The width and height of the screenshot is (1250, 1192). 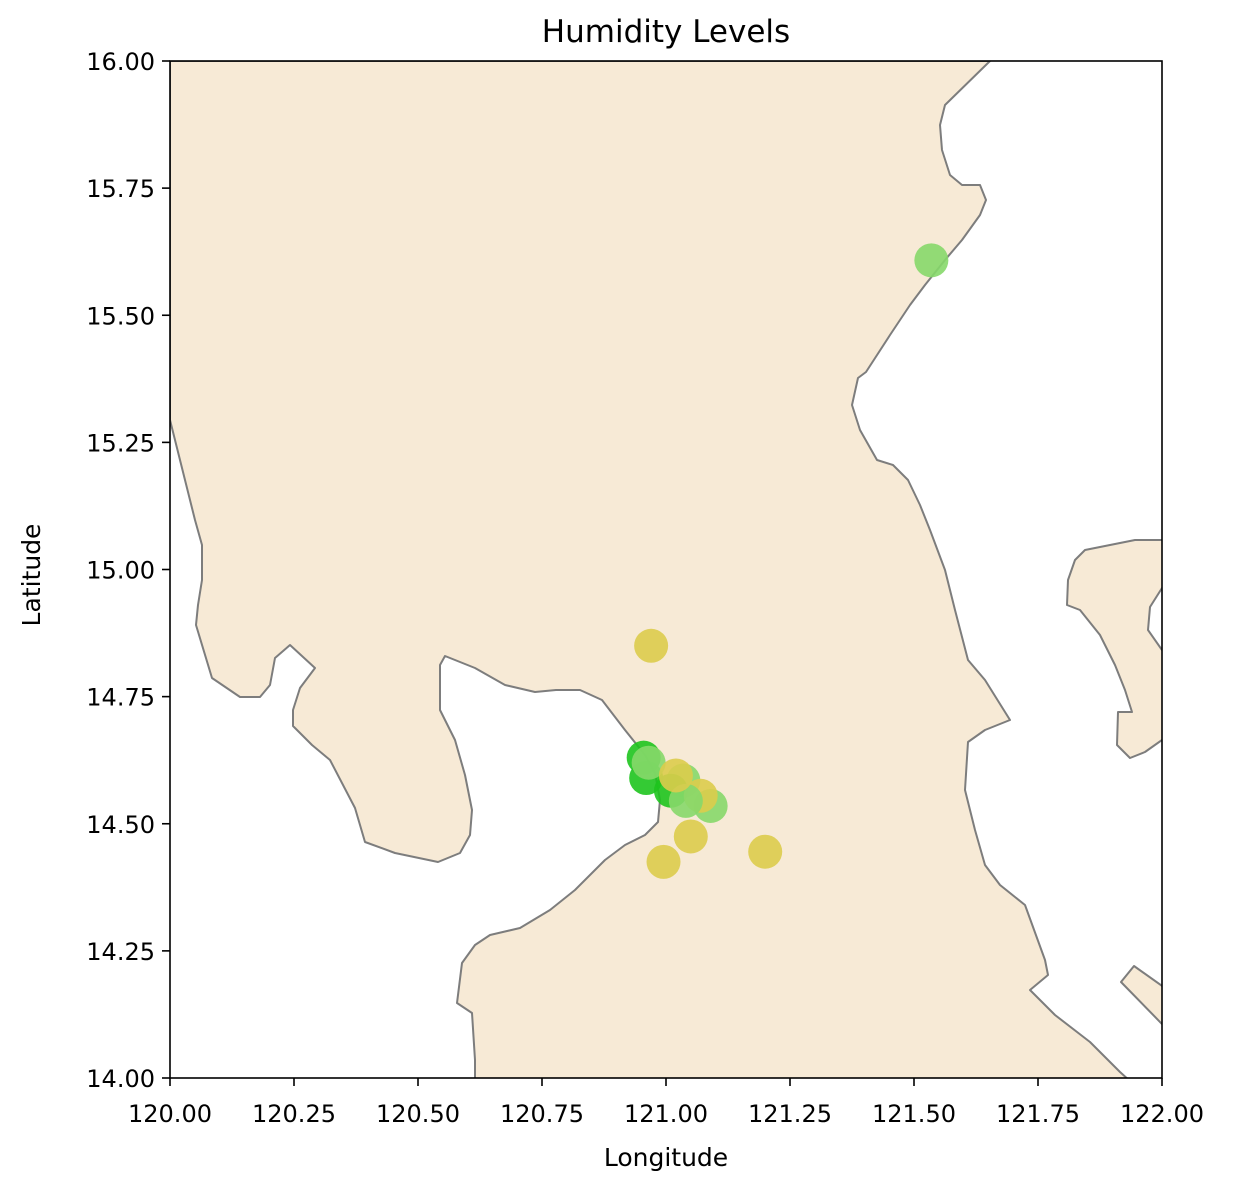 I want to click on x-tick-label: 121.50, so click(x=914, y=1114).